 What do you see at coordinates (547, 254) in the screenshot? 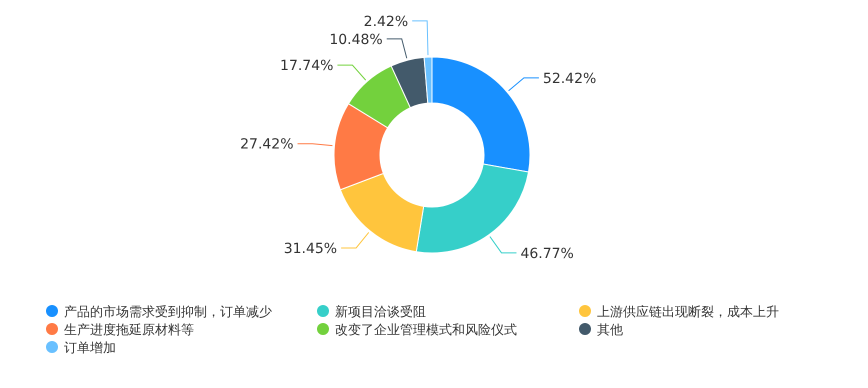
I see `data-label: 46.77%` at bounding box center [547, 254].